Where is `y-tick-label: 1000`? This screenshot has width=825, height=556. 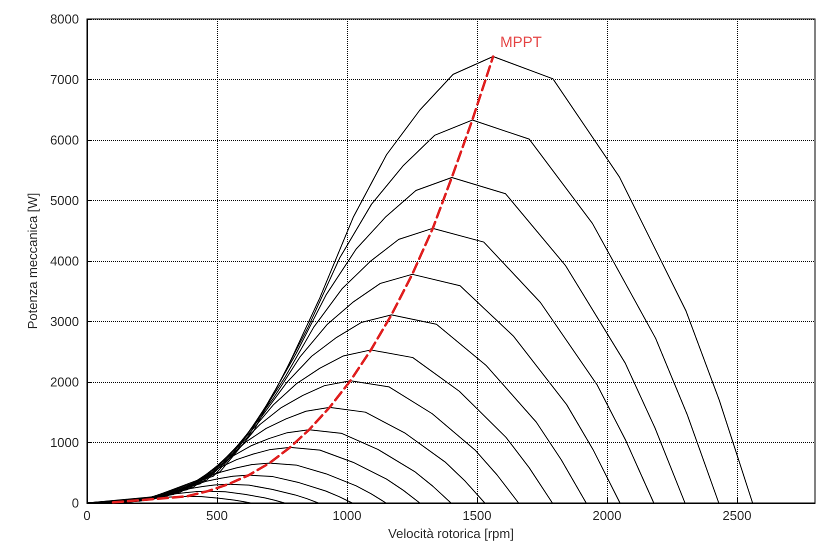 y-tick-label: 1000 is located at coordinates (64, 442).